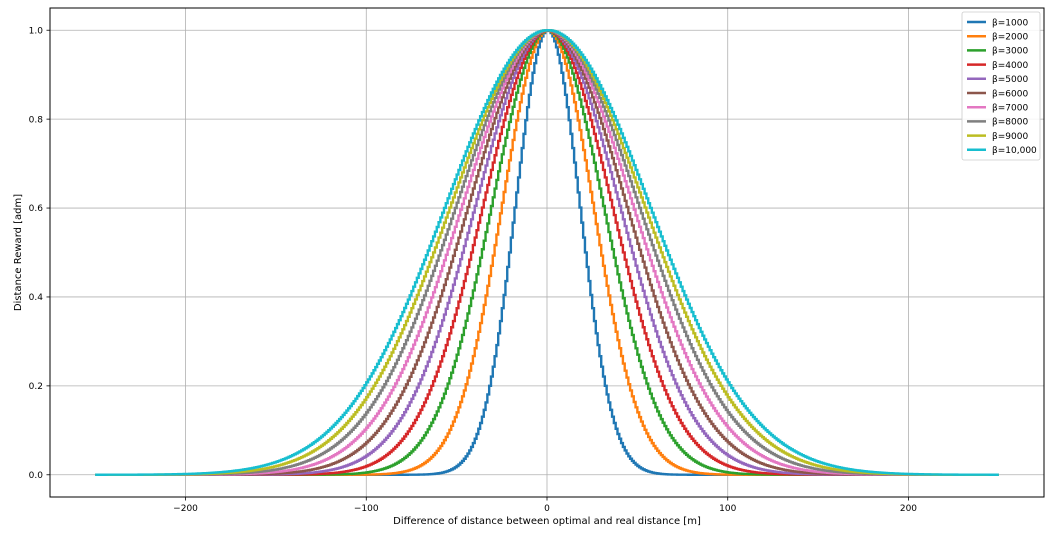 The image size is (1053, 534). Describe the element at coordinates (366, 509) in the screenshot. I see `x-tick-label: −100` at that location.